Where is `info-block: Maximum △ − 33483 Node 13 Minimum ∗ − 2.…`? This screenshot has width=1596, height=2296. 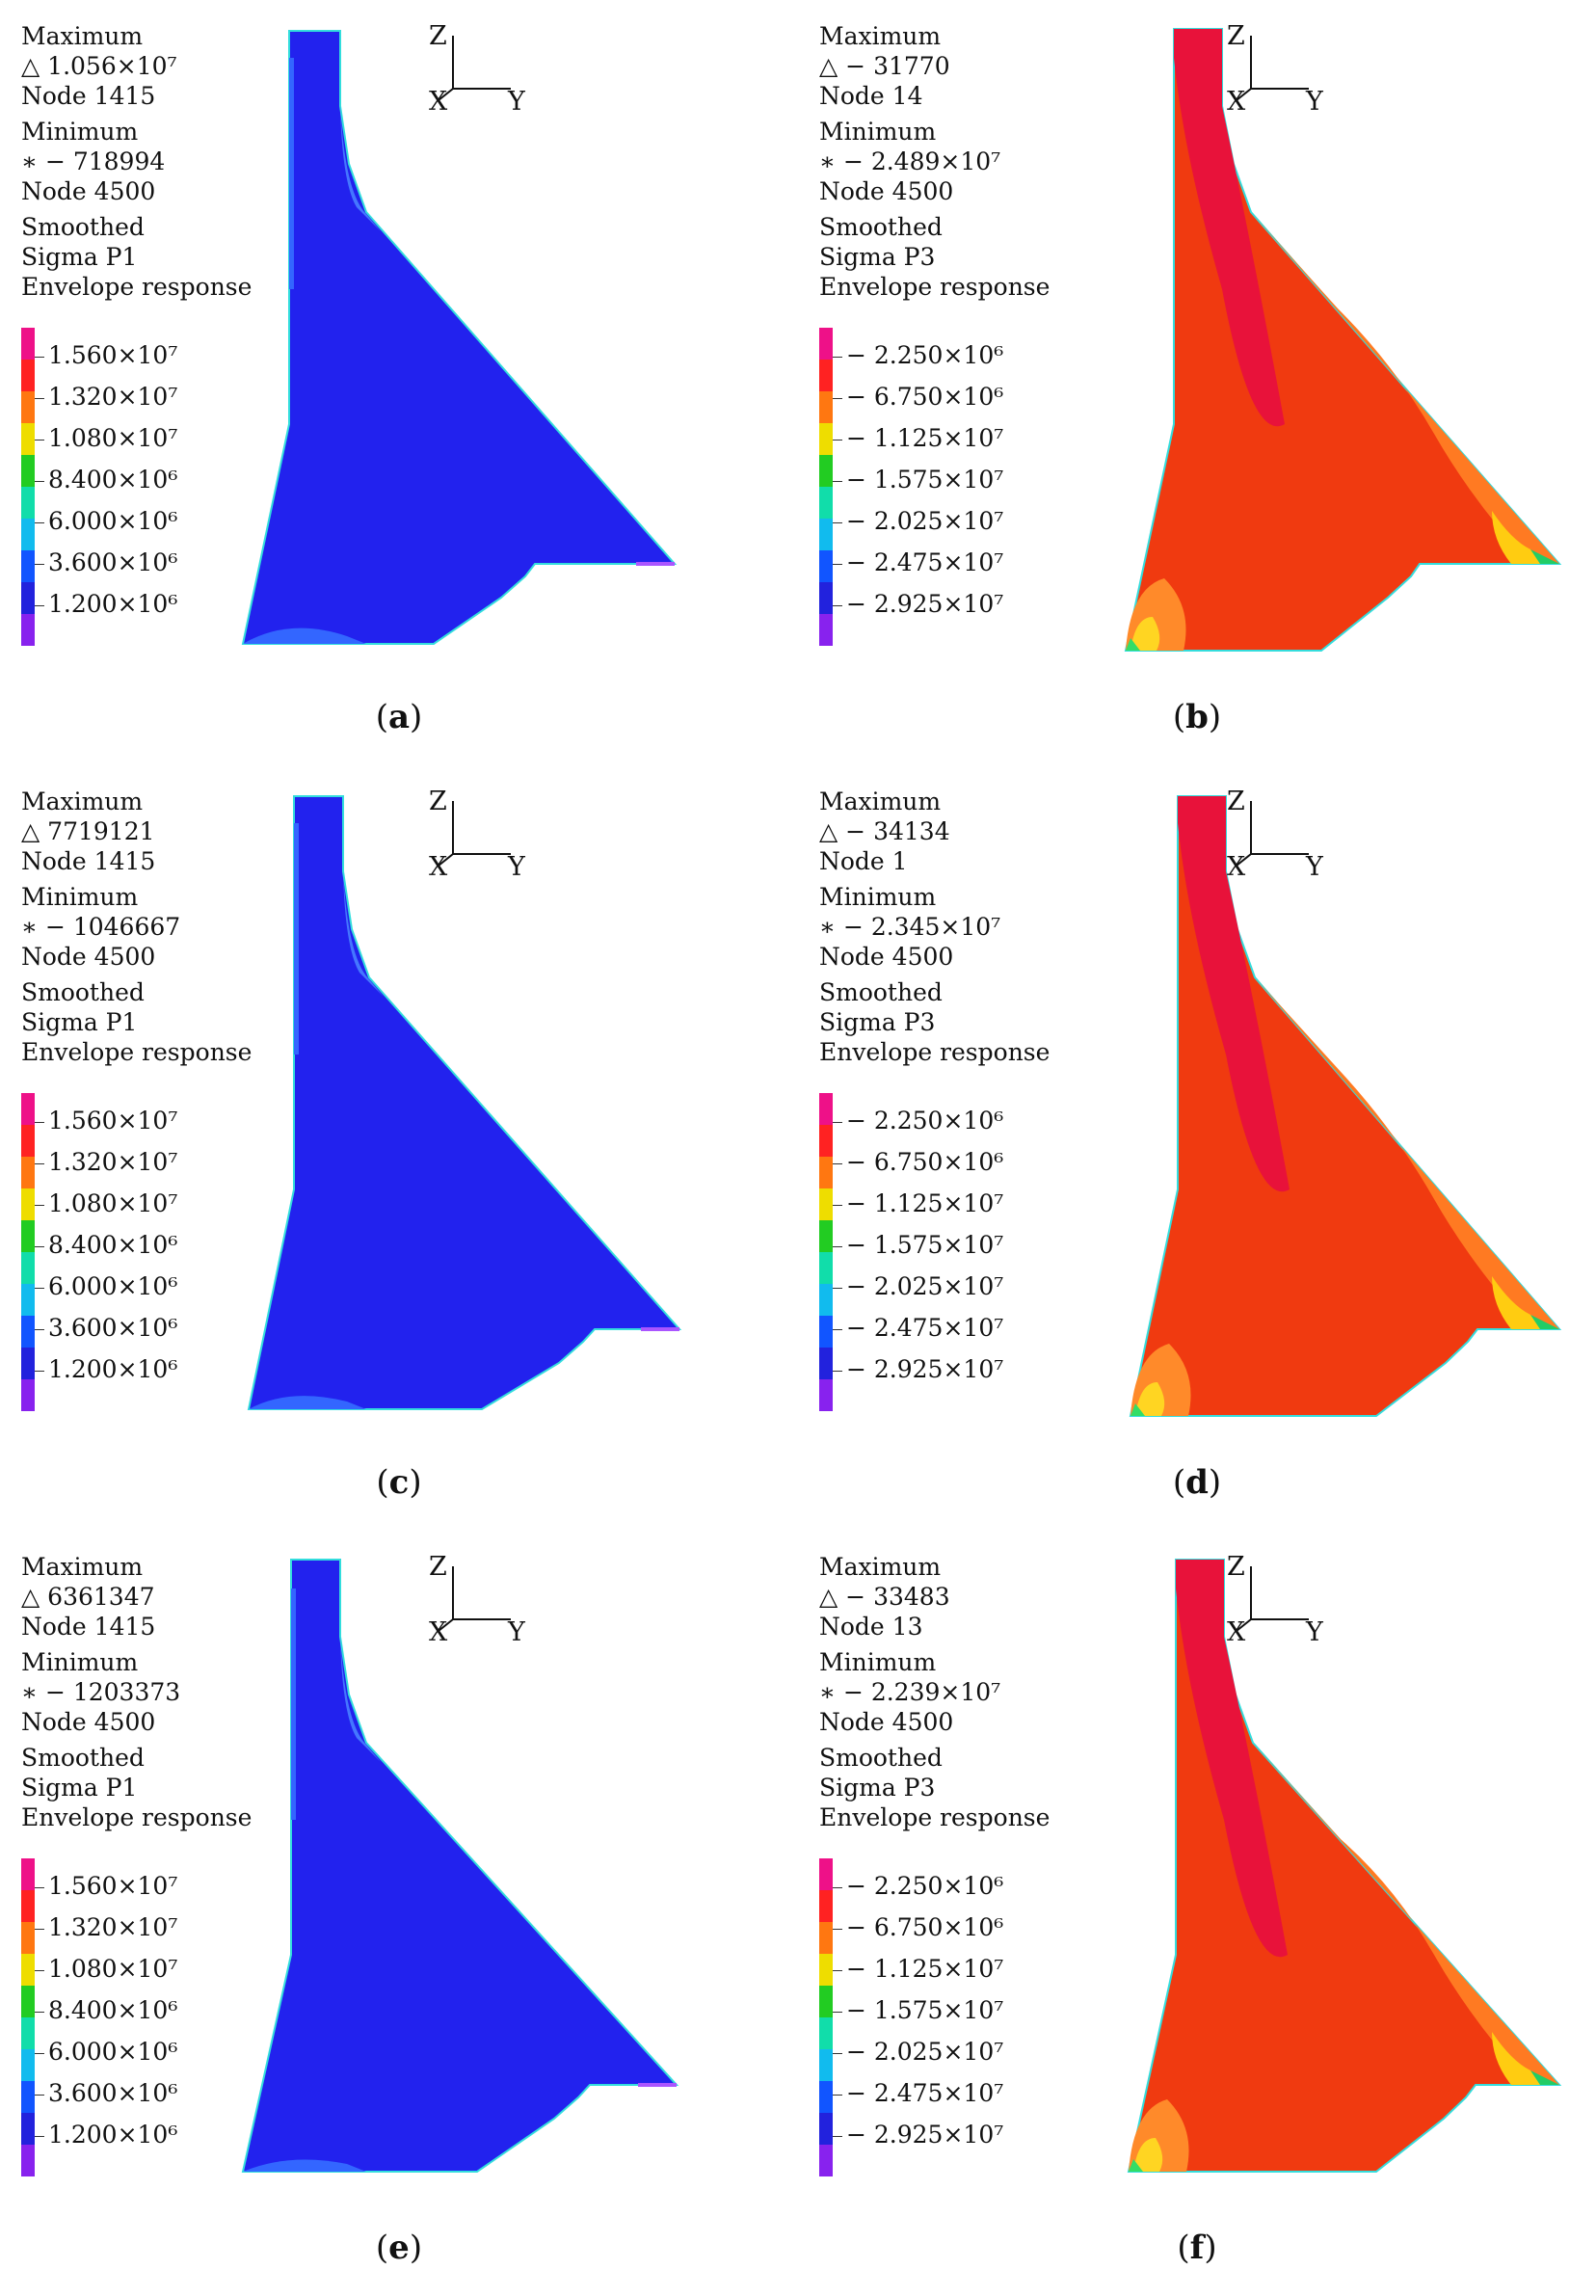
info-block: Maximum △ − 33483 Node 13 Minimum ∗ − 2.… is located at coordinates (934, 1692).